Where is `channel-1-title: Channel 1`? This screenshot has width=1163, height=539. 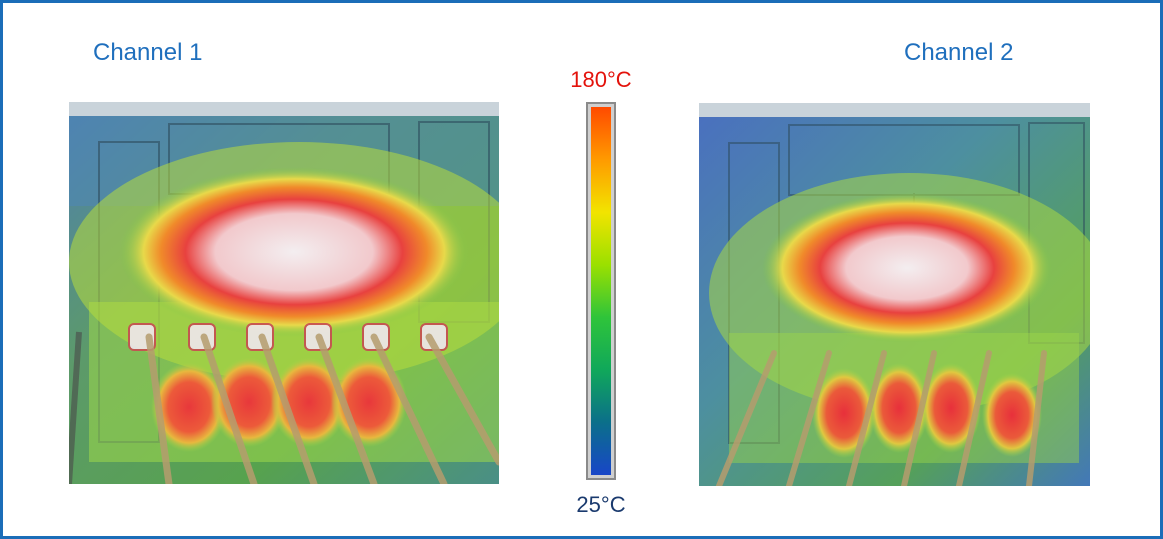
channel-1-title: Channel 1 is located at coordinates (148, 52).